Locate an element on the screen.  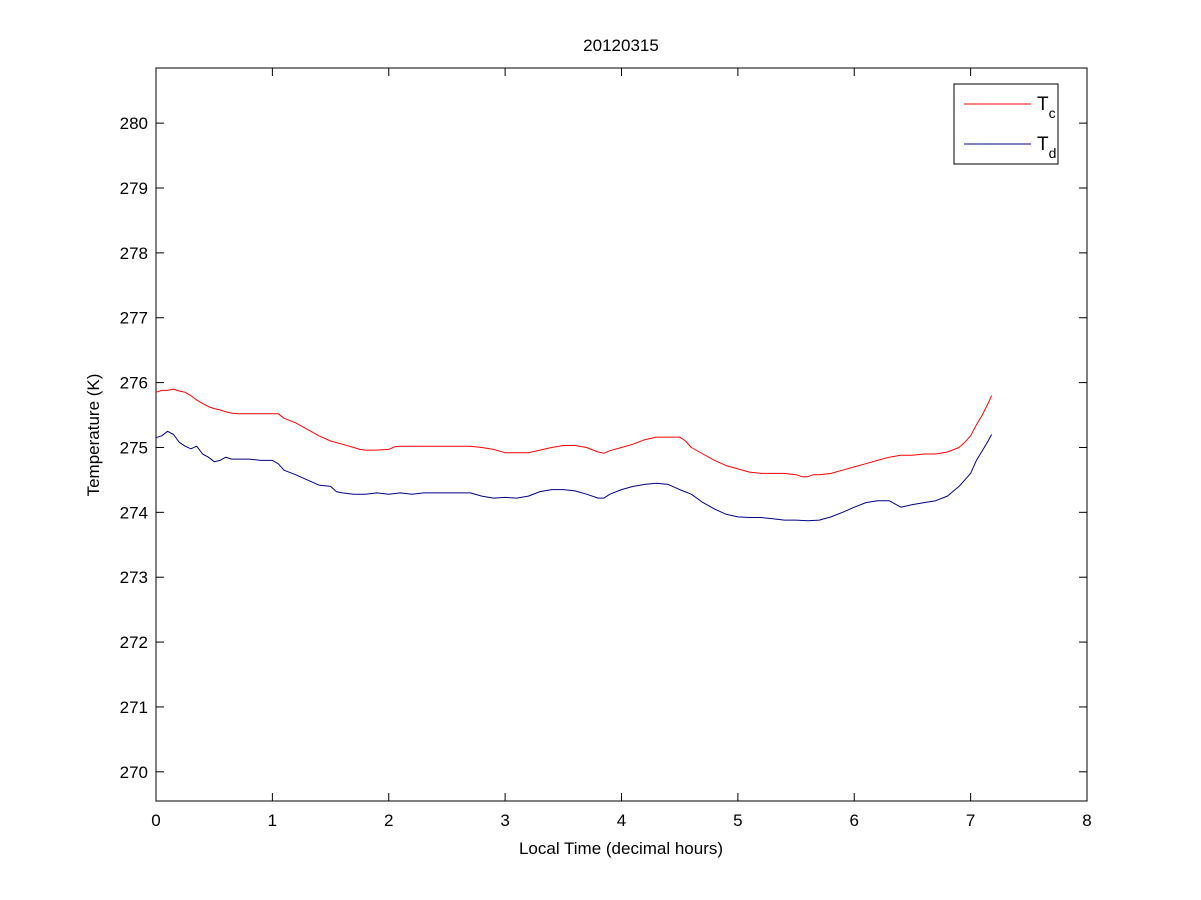
x-tick-label: 0 is located at coordinates (155, 820).